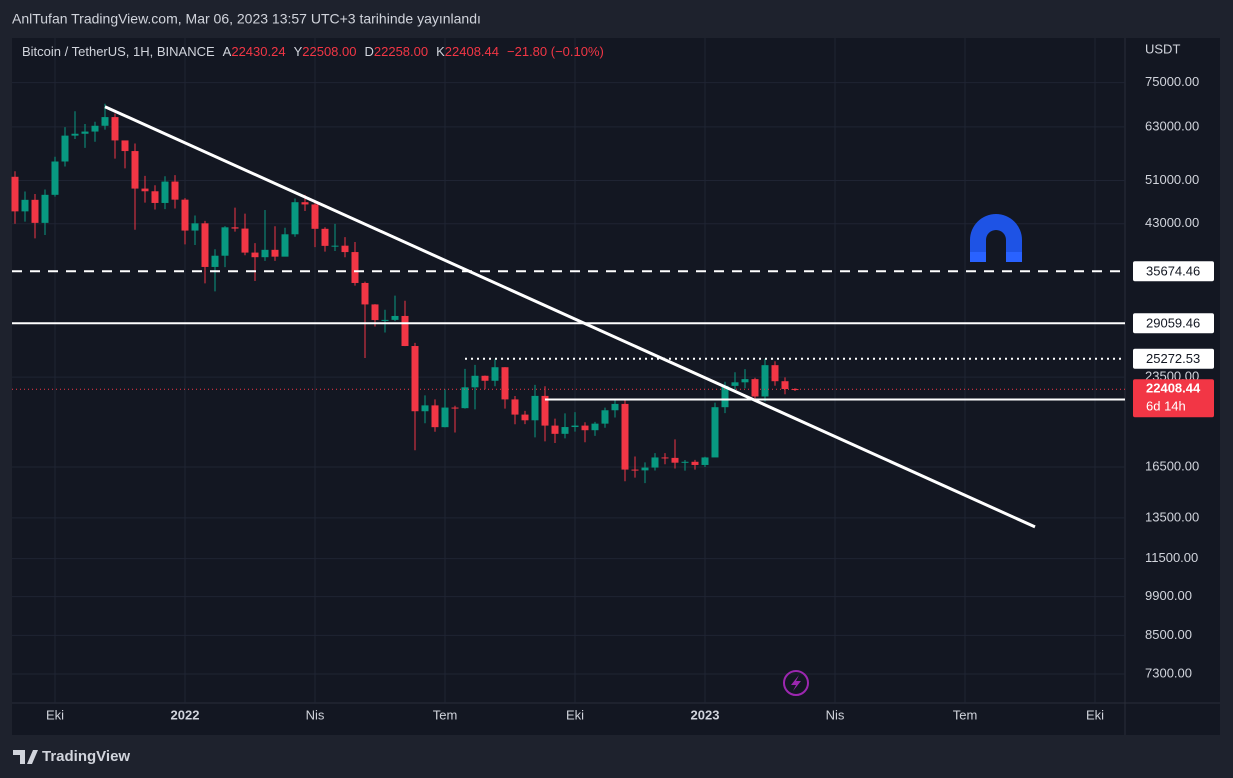 The image size is (1233, 778). What do you see at coordinates (1171, 557) in the screenshot?
I see `y-tick-label: 11500.00` at bounding box center [1171, 557].